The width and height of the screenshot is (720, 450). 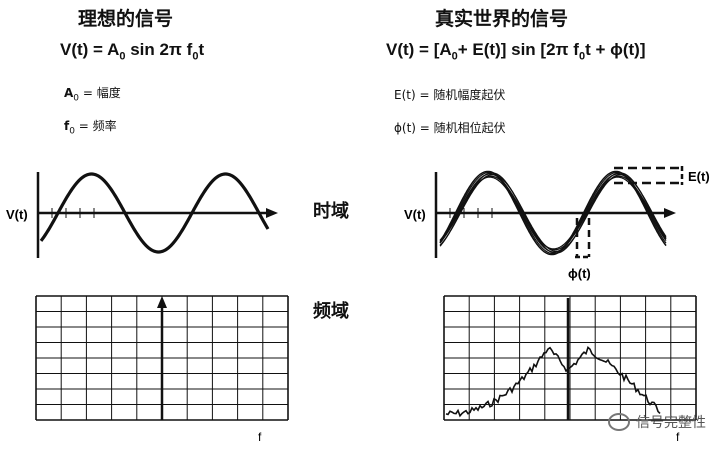 I want to click on phase-variation-label: ϕ(t), so click(x=579, y=273).